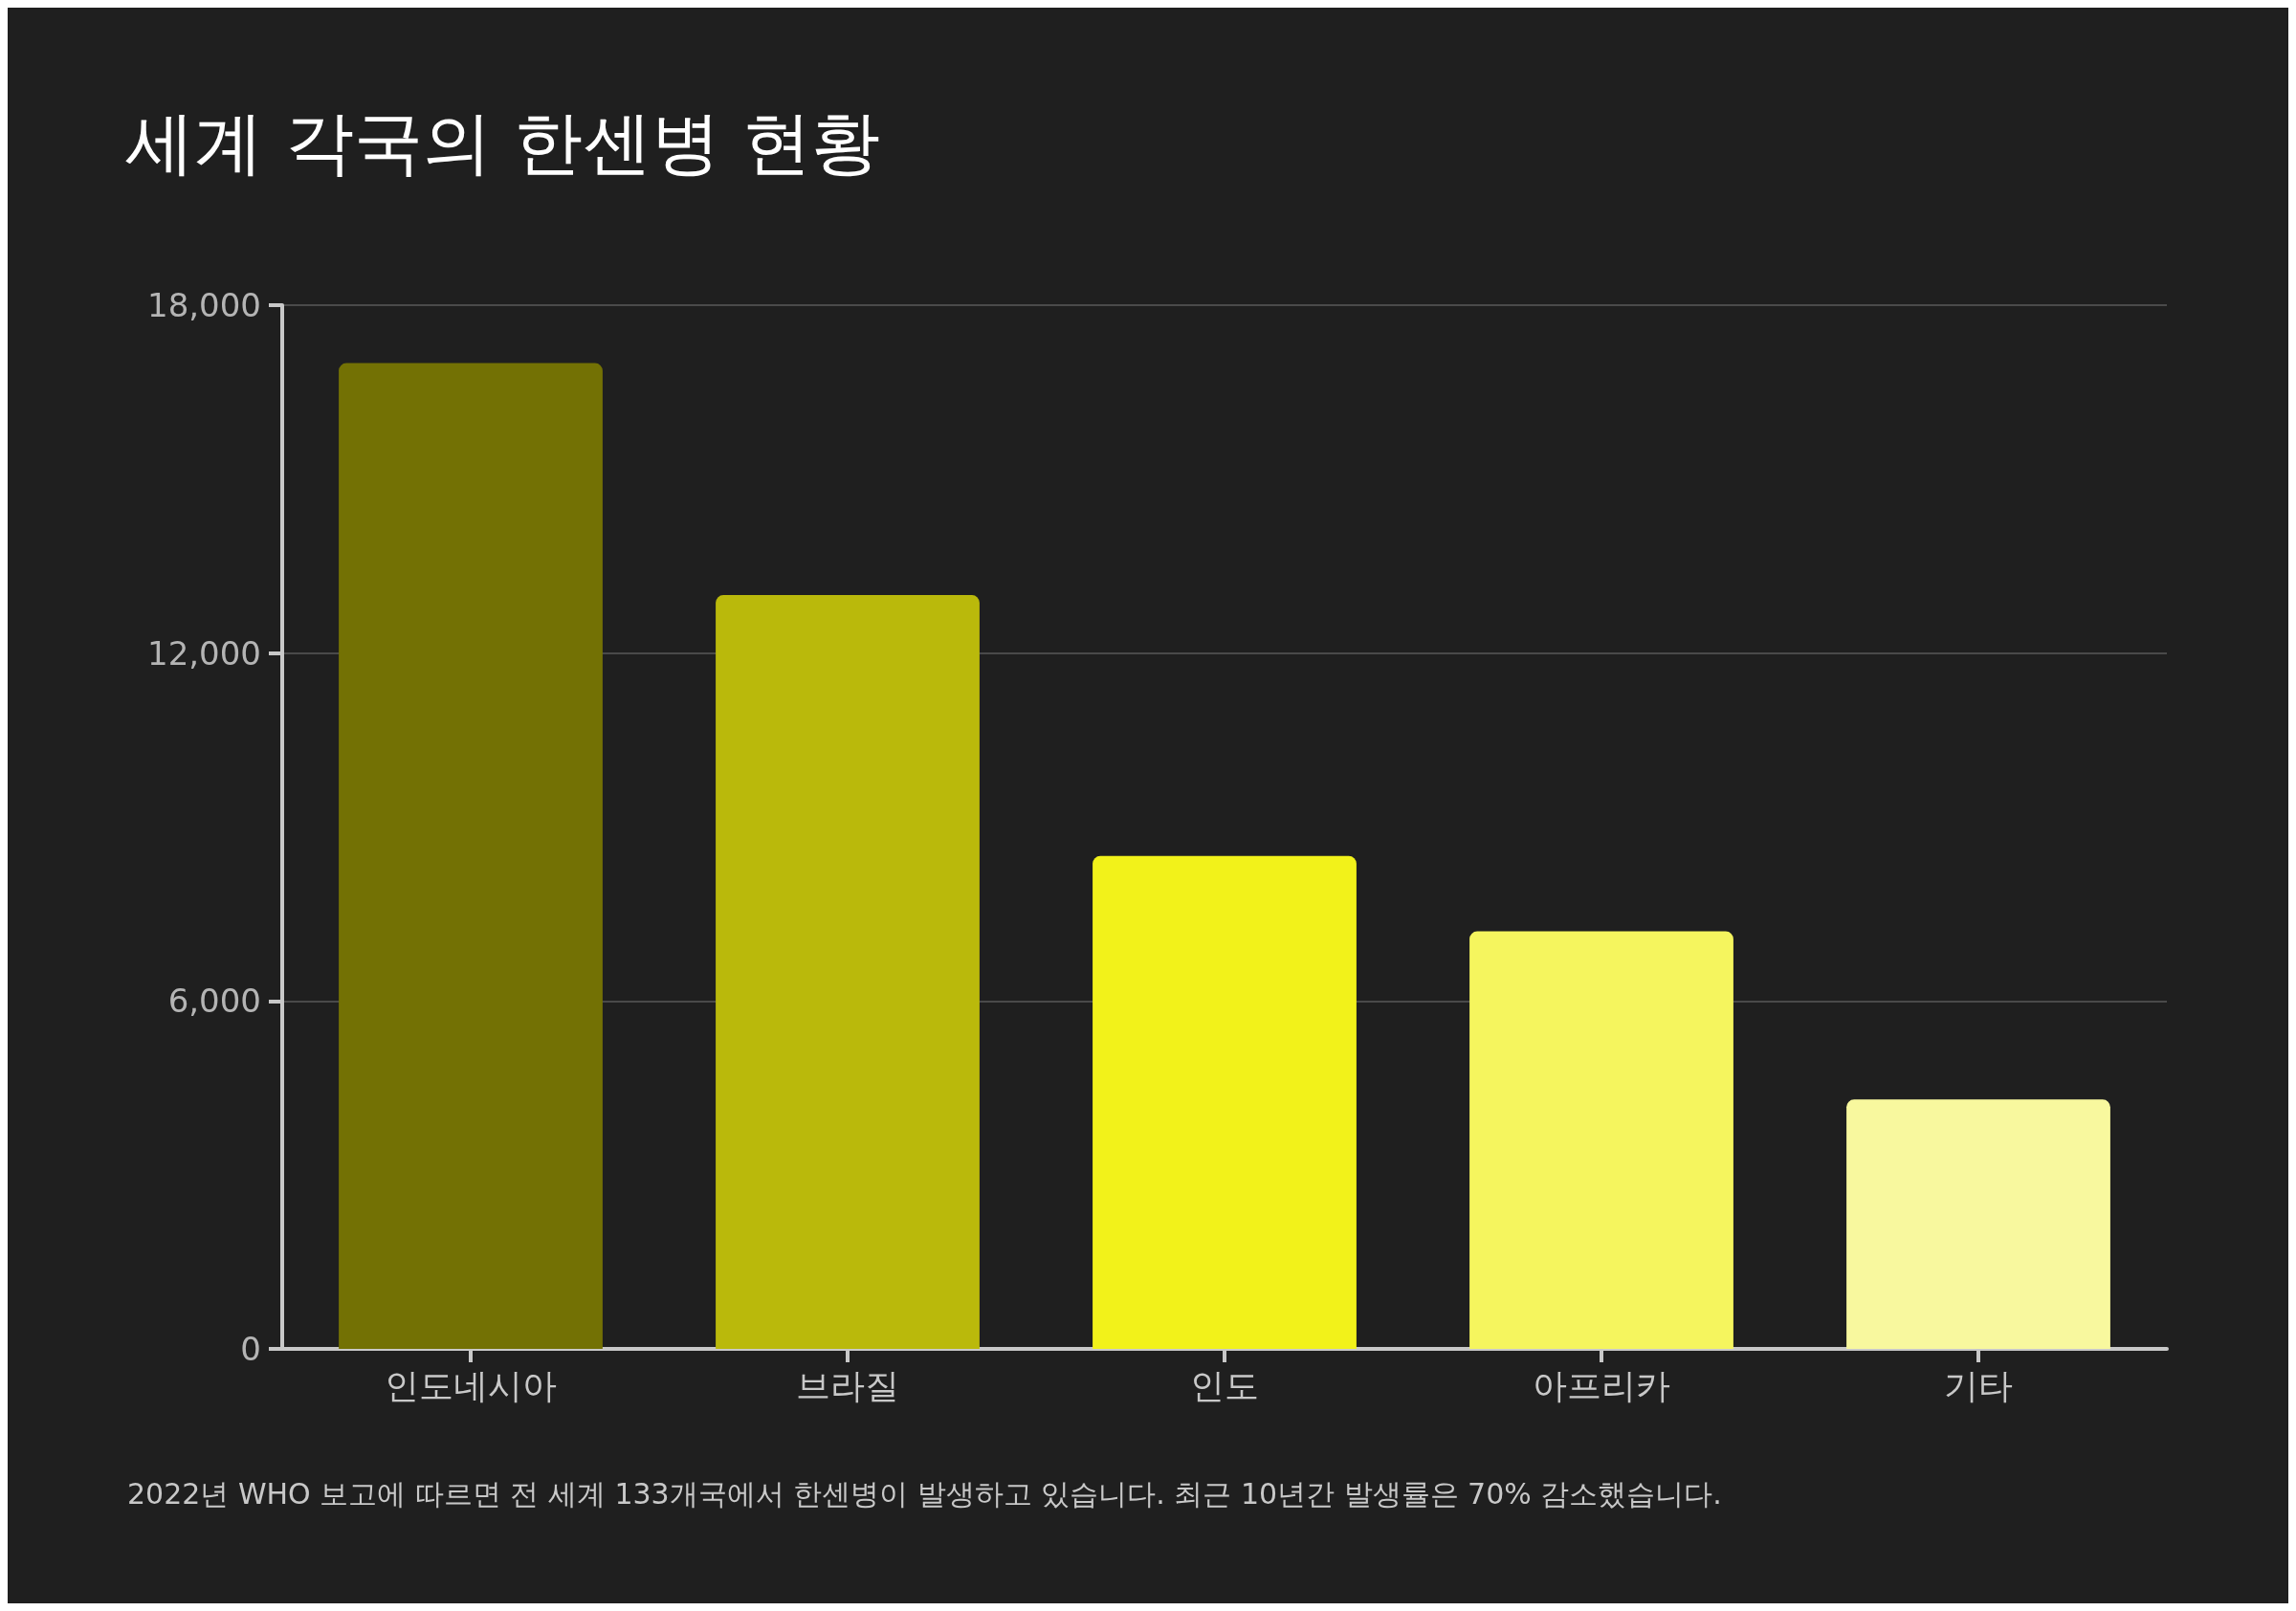 This screenshot has height=1611, width=2296. Describe the element at coordinates (1224, 1385) in the screenshot. I see `x-tick-label: 인도` at that location.